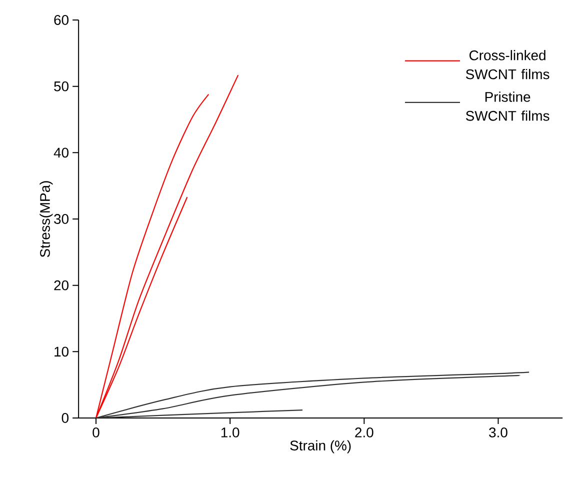 This screenshot has width=581, height=489. What do you see at coordinates (61, 351) in the screenshot?
I see `y-tick-label: 10` at bounding box center [61, 351].